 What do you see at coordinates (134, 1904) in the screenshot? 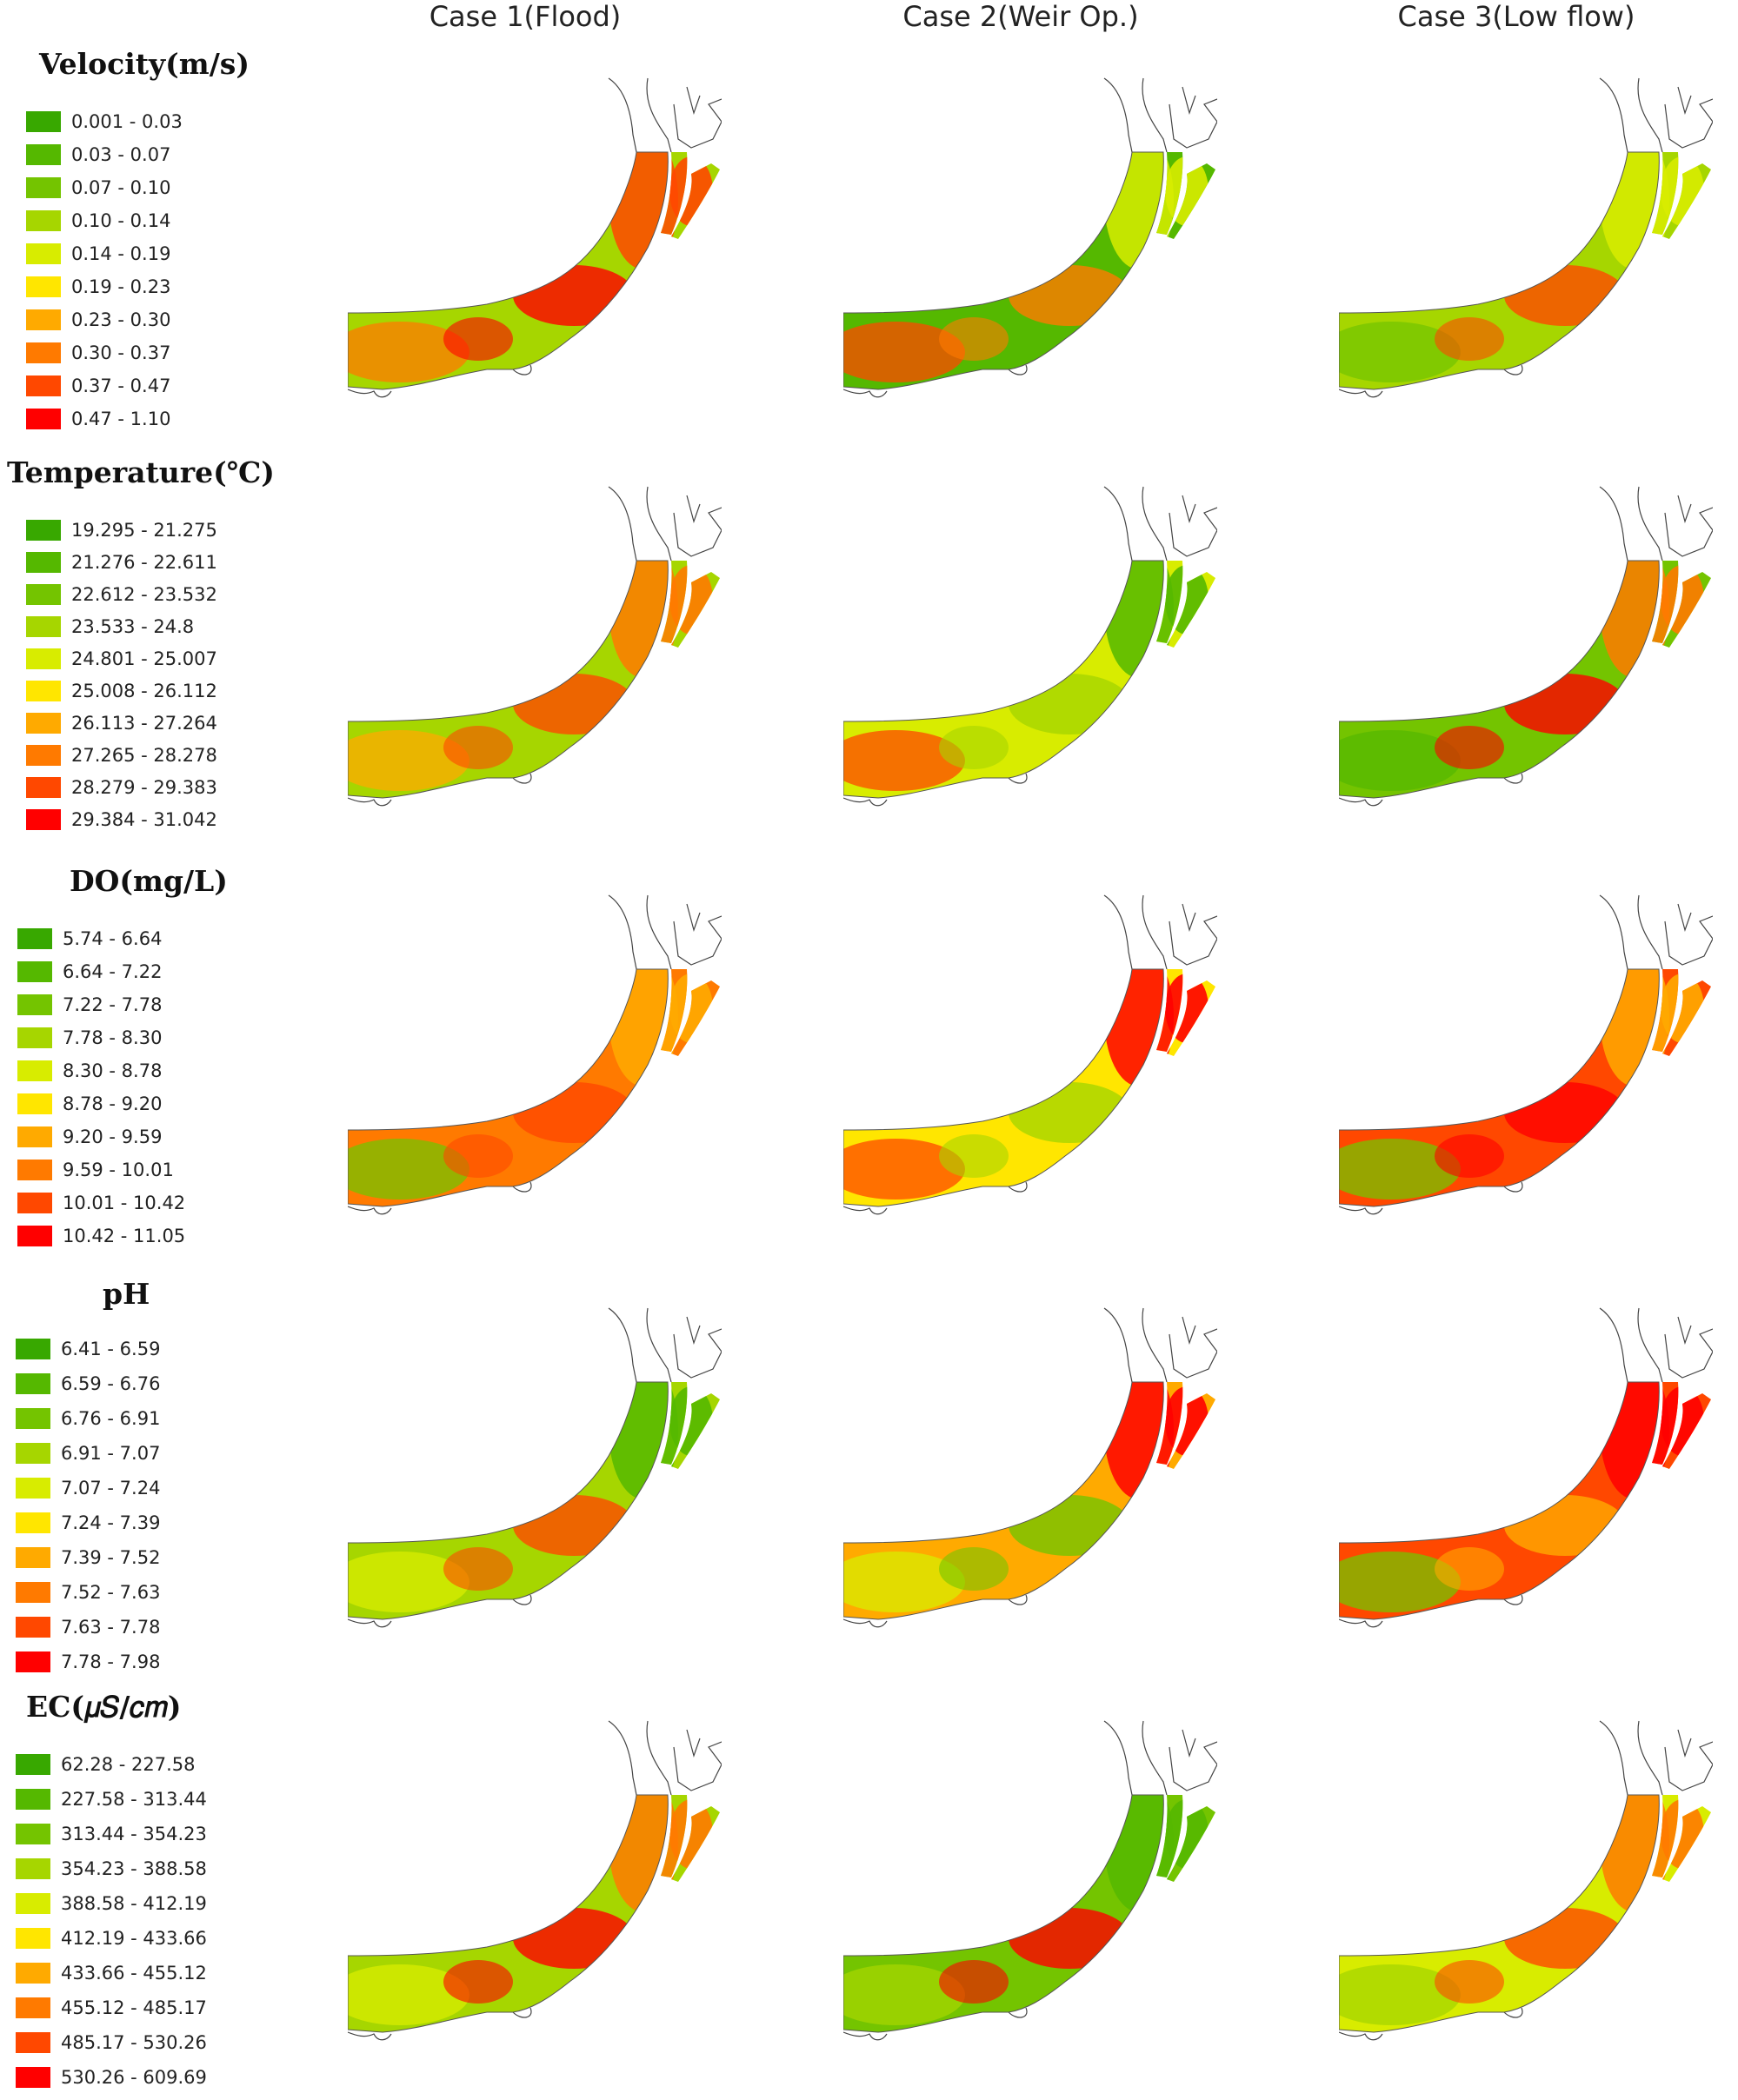
I see `legend-range-label: 388.58 - 412.19` at bounding box center [134, 1904].